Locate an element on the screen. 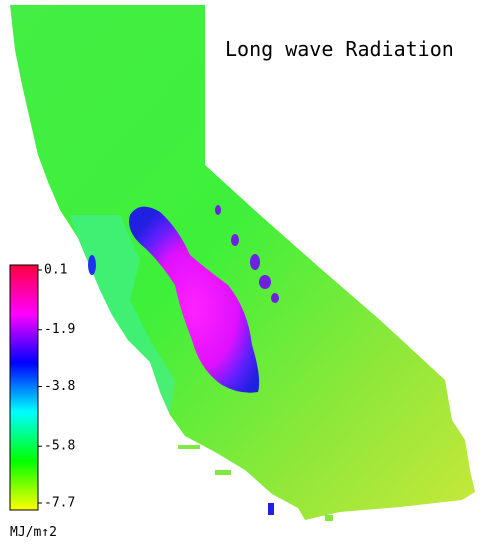 The image size is (500, 550). colorbar-tick-label: 0.1 is located at coordinates (55, 270).